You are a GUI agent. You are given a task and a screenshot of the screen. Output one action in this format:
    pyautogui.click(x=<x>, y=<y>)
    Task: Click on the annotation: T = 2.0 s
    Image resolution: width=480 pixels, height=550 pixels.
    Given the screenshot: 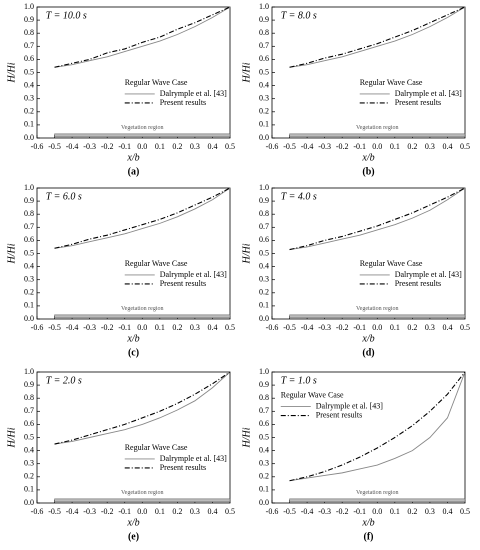 What is the action you would take?
    pyautogui.click(x=64, y=380)
    